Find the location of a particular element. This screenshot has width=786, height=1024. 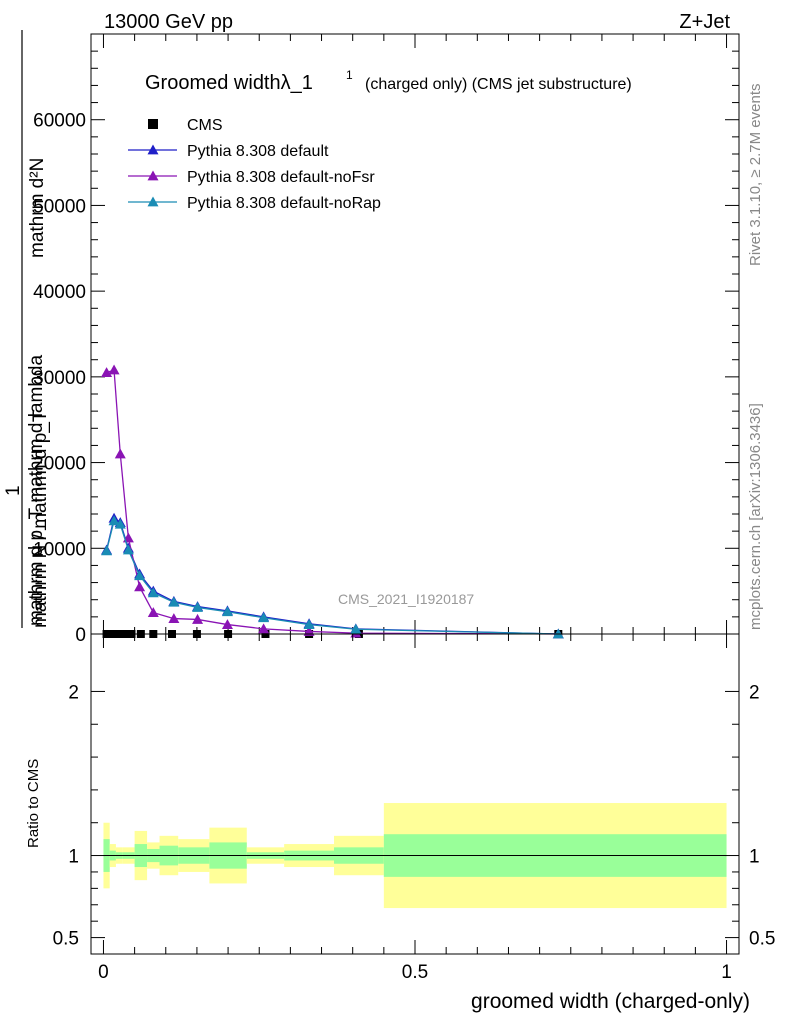

x-tick-label: 1 is located at coordinates (726, 972).